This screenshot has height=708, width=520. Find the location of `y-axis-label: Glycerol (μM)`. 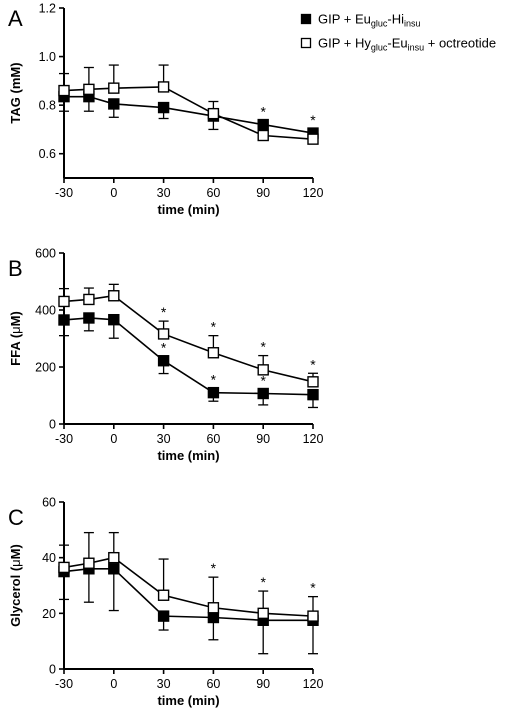

y-axis-label: Glycerol (μM) is located at coordinates (15, 585).